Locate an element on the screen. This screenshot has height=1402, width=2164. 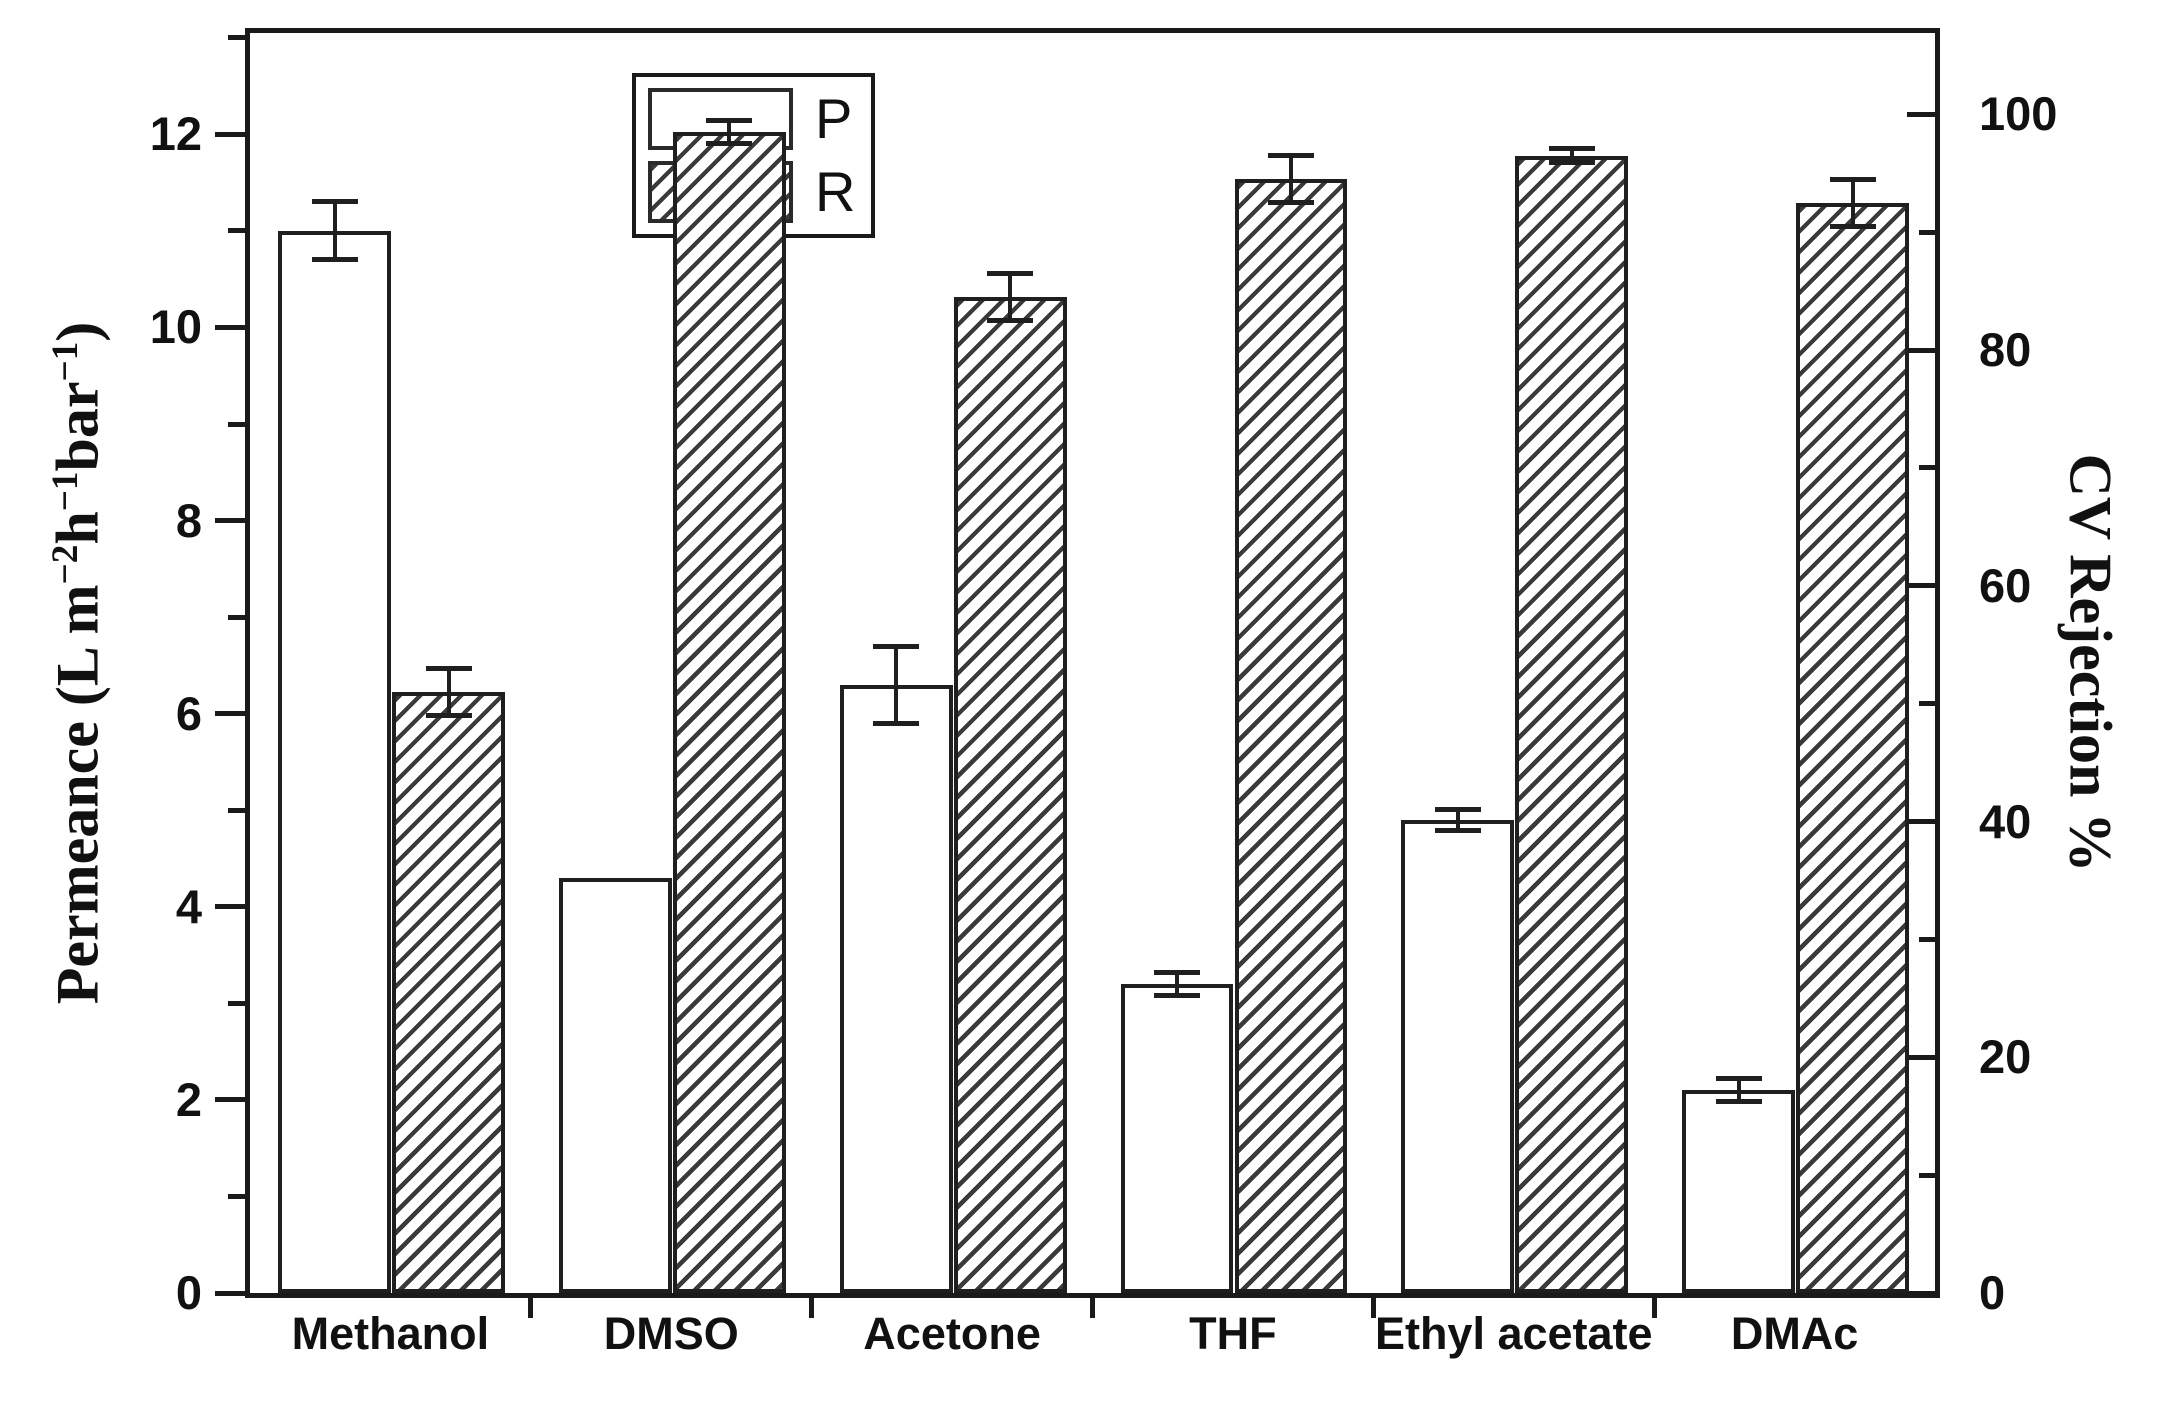
right-axis-tick-label: 40 is located at coordinates (2005, 821).